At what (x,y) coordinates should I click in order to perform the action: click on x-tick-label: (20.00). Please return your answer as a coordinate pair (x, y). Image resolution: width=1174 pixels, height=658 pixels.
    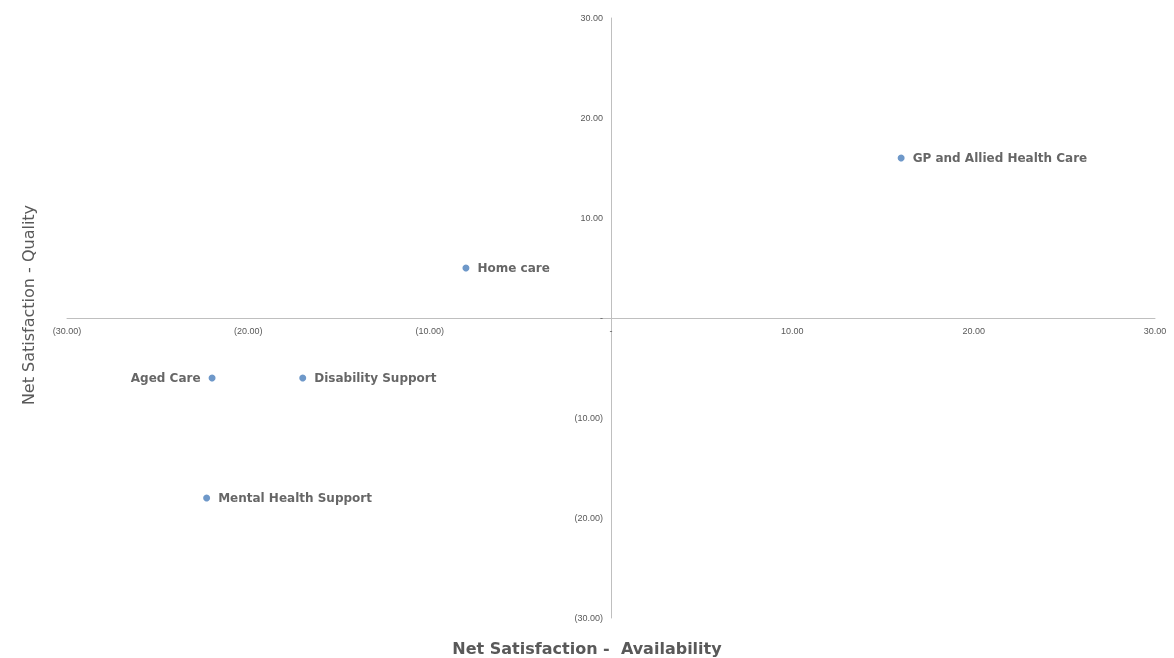
    Looking at the image, I should click on (248, 330).